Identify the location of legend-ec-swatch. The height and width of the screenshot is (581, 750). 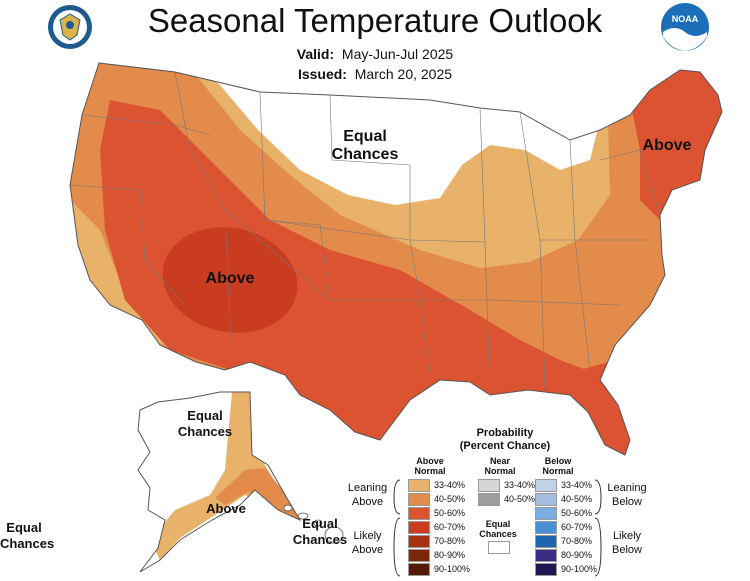
(499, 547).